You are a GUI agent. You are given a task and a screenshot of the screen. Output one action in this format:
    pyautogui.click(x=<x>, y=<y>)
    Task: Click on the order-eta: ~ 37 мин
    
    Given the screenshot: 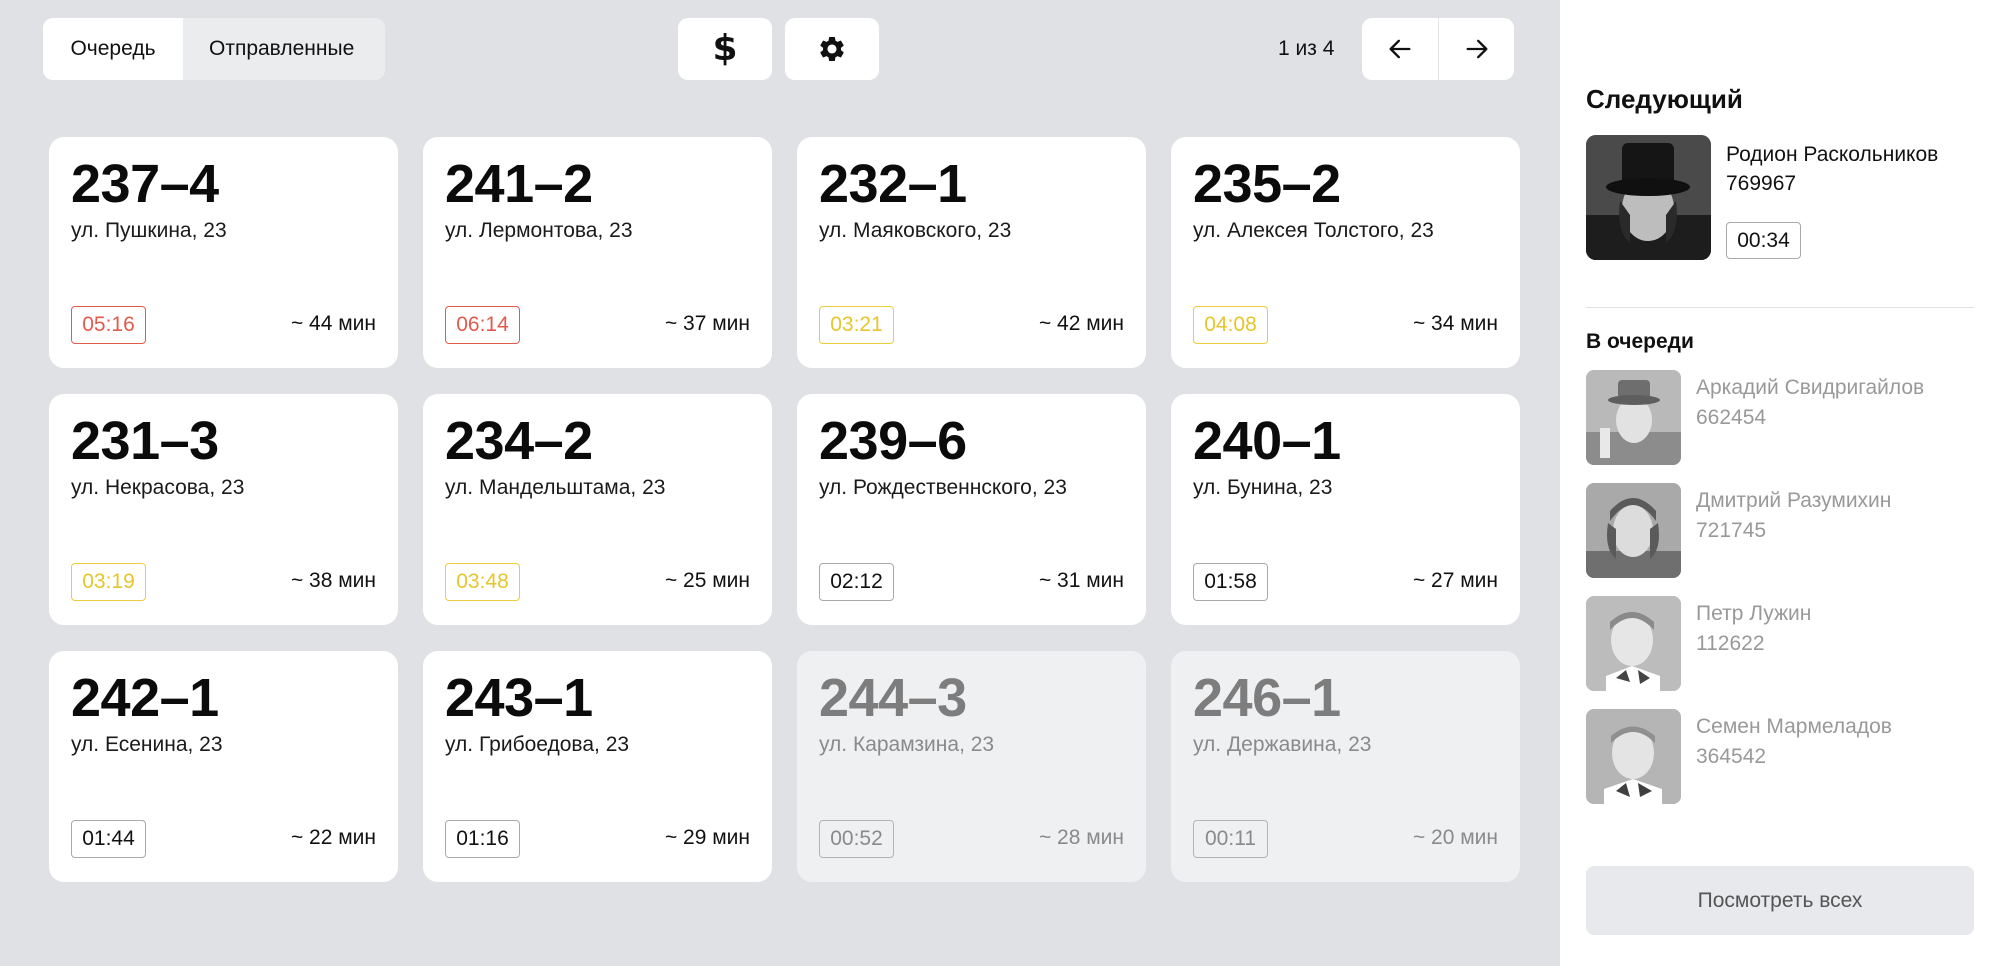 What is the action you would take?
    pyautogui.click(x=707, y=323)
    